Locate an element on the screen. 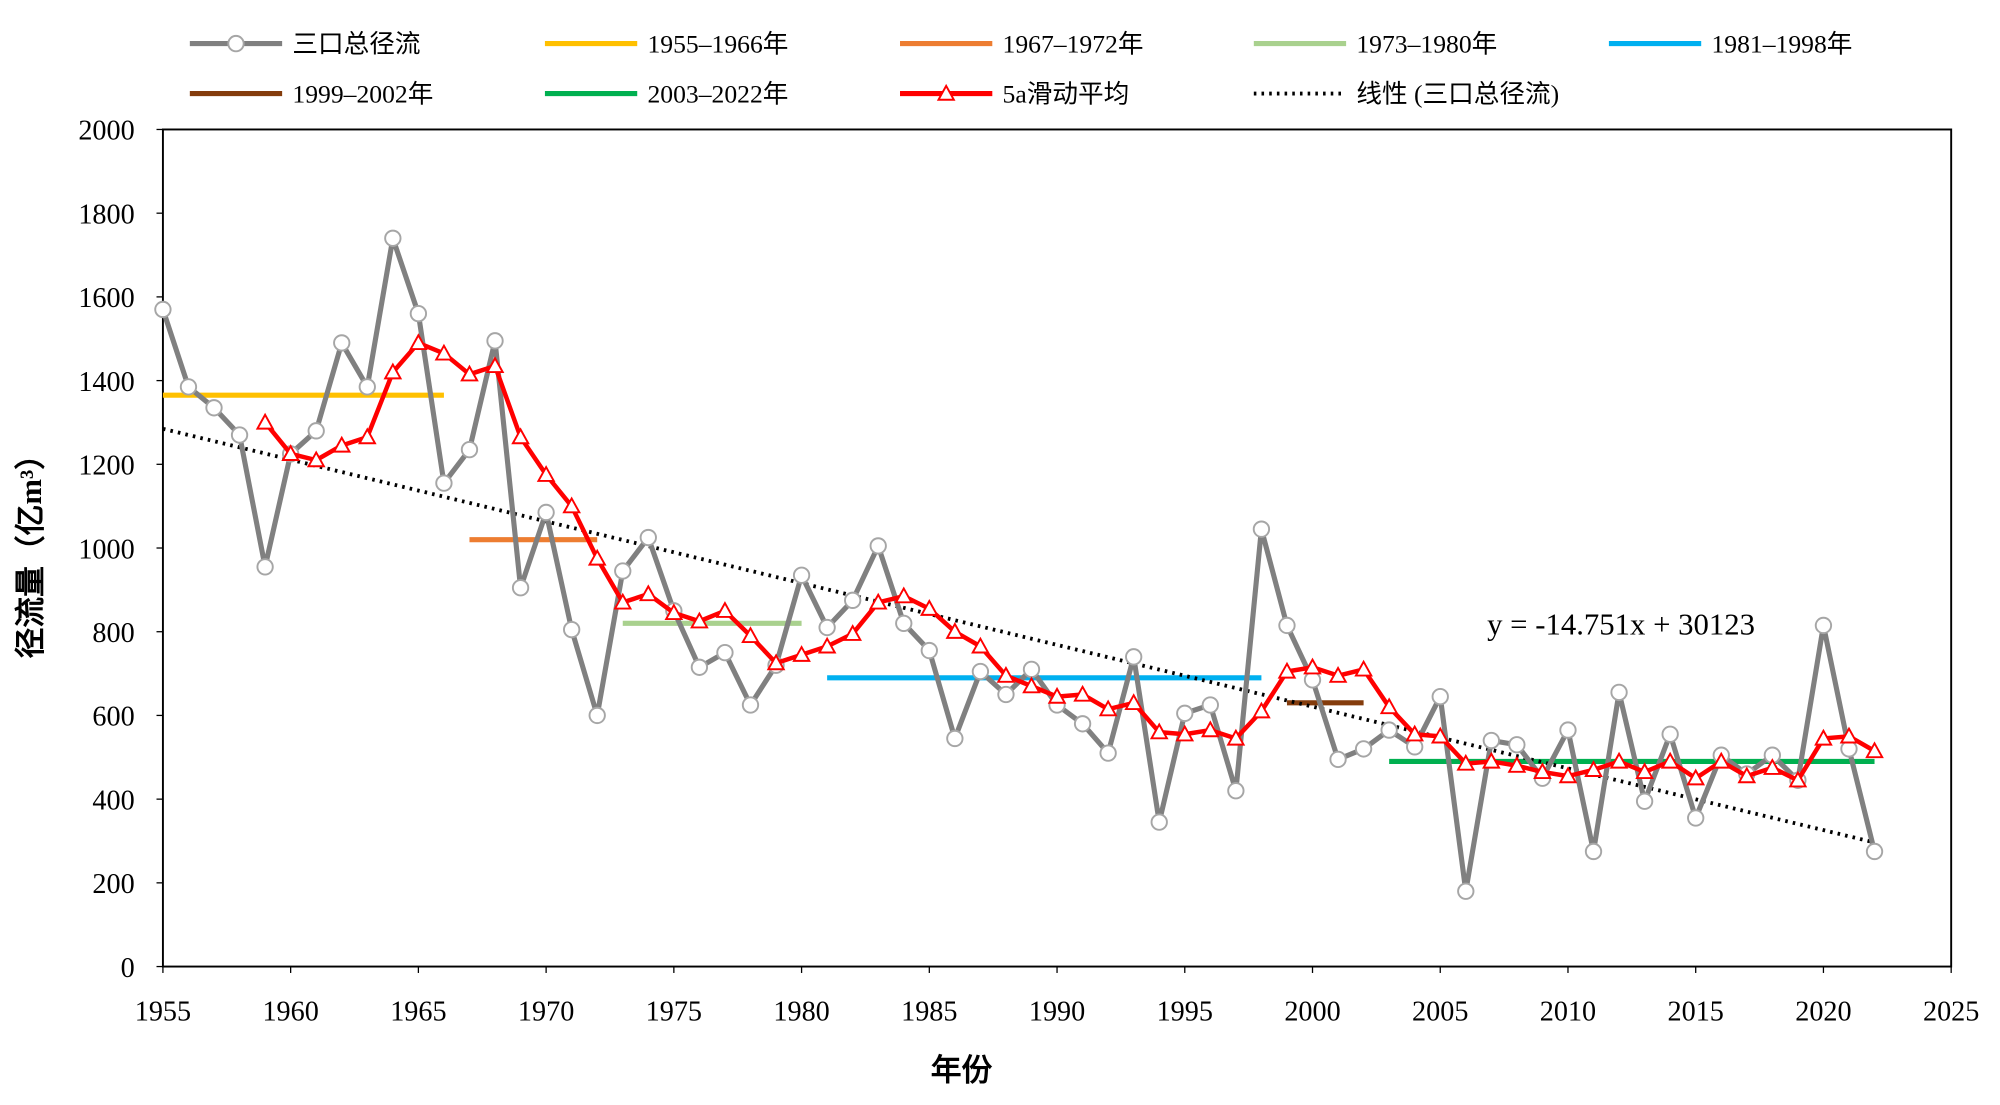 The height and width of the screenshot is (1105, 2000). y-tick-label: 1000 is located at coordinates (106, 549).